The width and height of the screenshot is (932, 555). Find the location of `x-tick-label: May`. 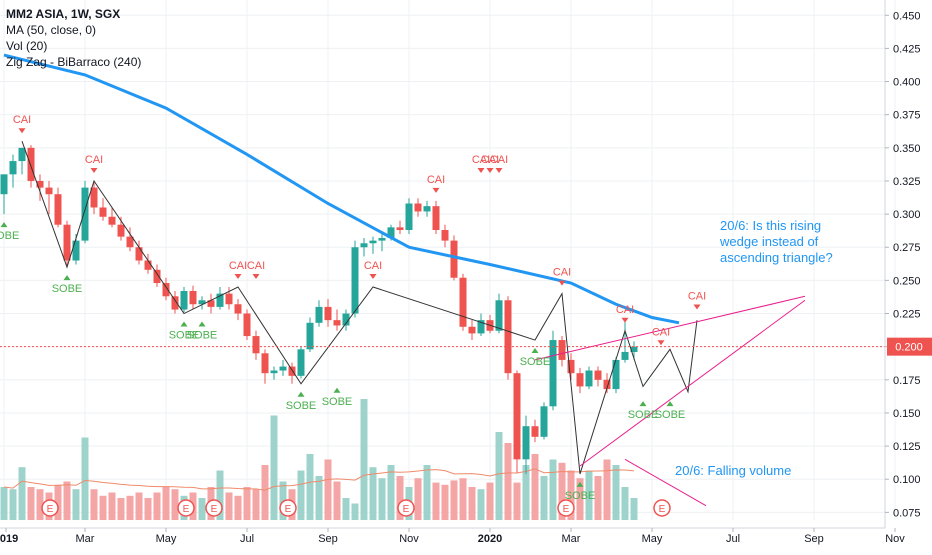

x-tick-label: May is located at coordinates (166, 539).